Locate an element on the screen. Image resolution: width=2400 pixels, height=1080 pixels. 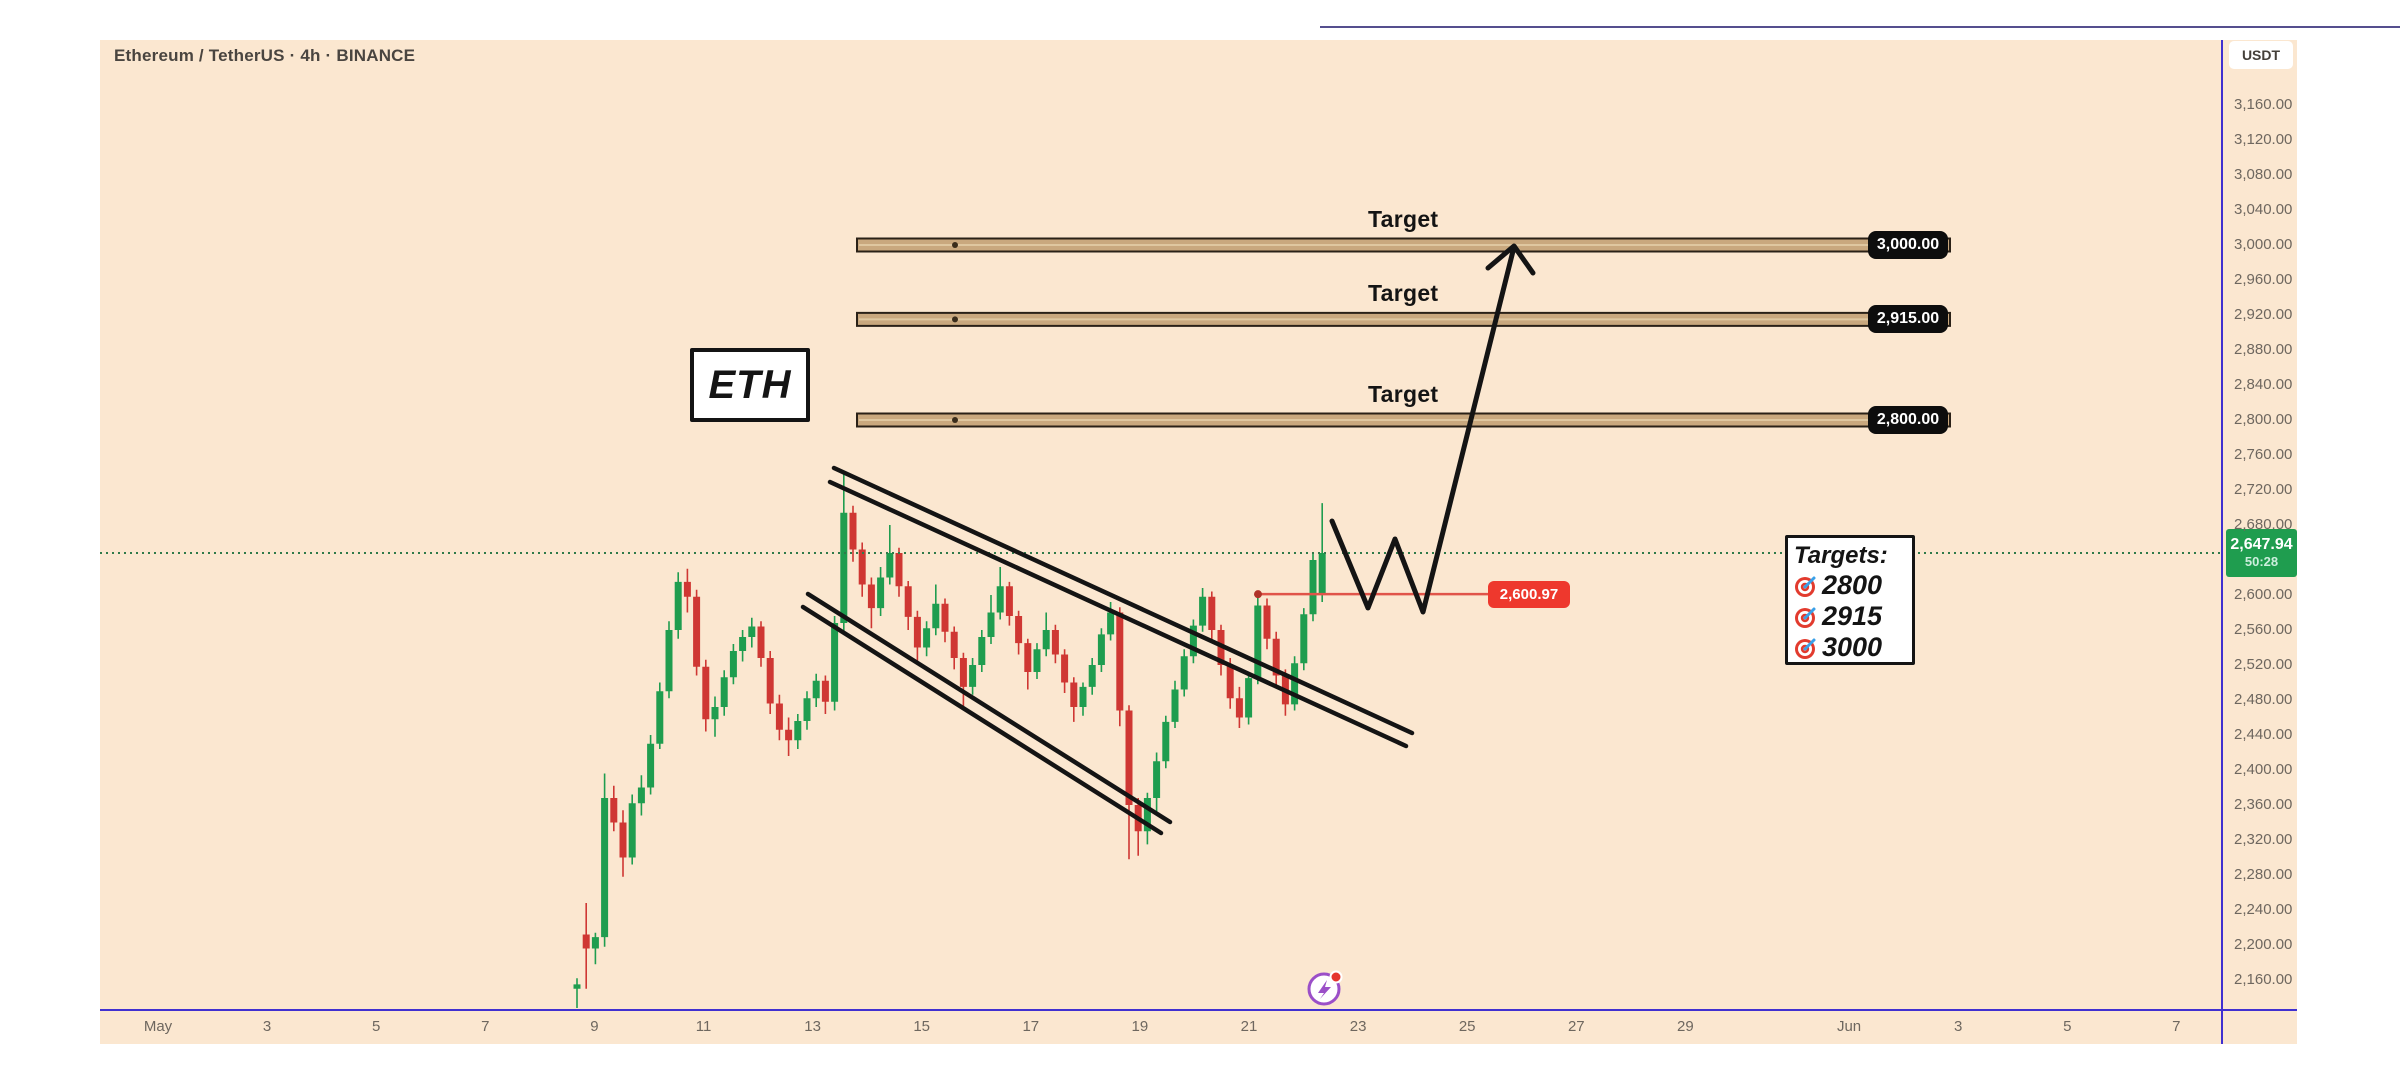
bar-countdown: 50:28 is located at coordinates (2261, 561).